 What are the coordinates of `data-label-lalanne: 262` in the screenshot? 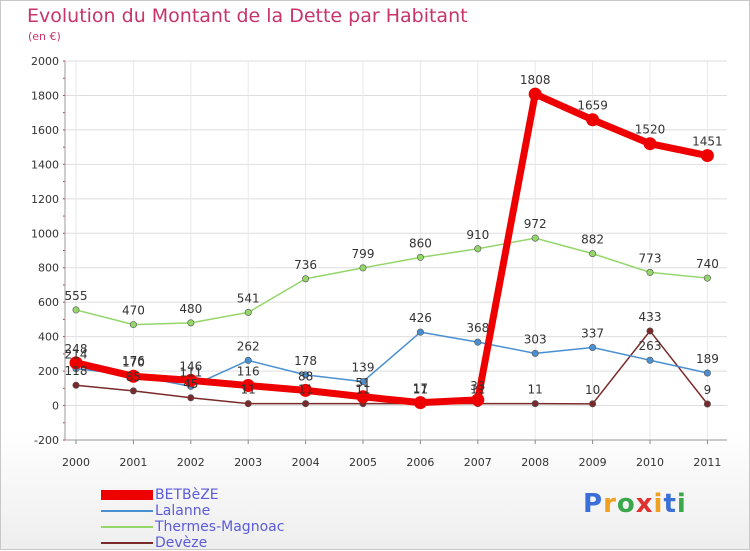 It's located at (248, 346).